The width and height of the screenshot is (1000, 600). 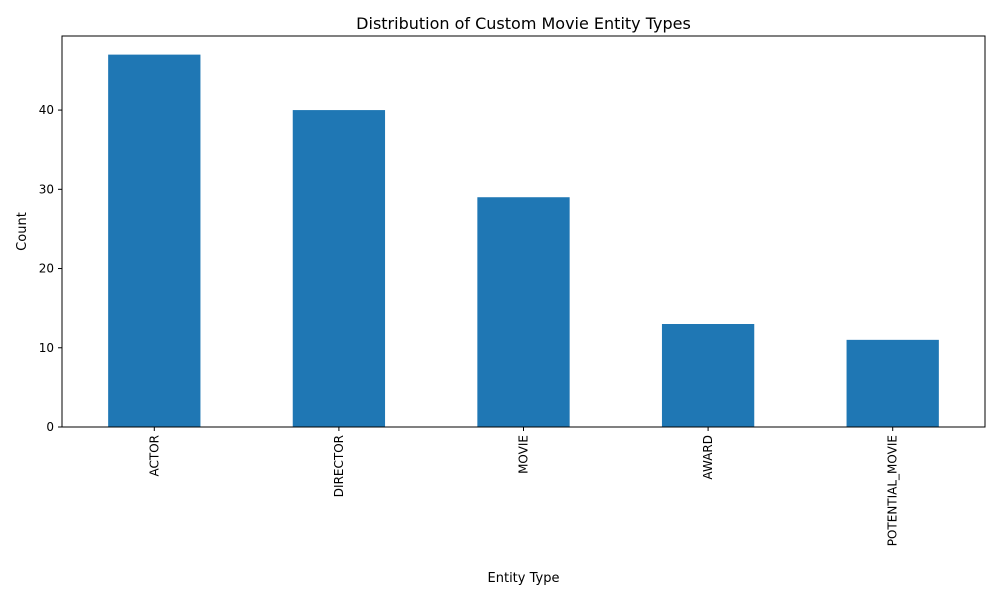 What do you see at coordinates (524, 454) in the screenshot?
I see `x-tick-label: MOVIE` at bounding box center [524, 454].